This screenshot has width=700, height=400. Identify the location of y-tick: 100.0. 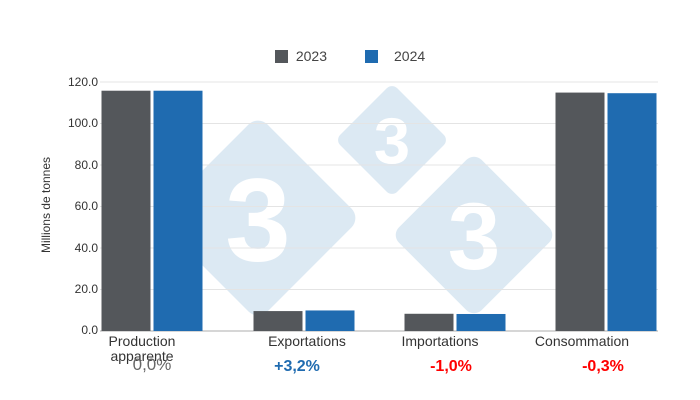
(82, 123).